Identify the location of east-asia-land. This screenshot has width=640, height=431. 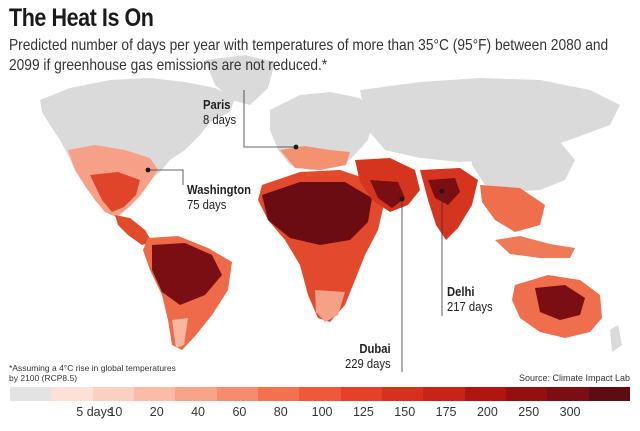
(522, 163).